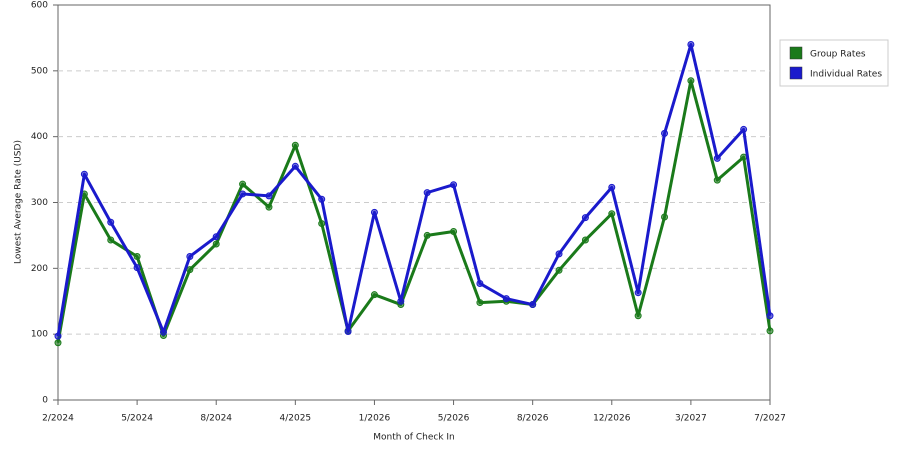 The image size is (900, 450). Describe the element at coordinates (39, 71) in the screenshot. I see `y-tick-label: 500` at that location.